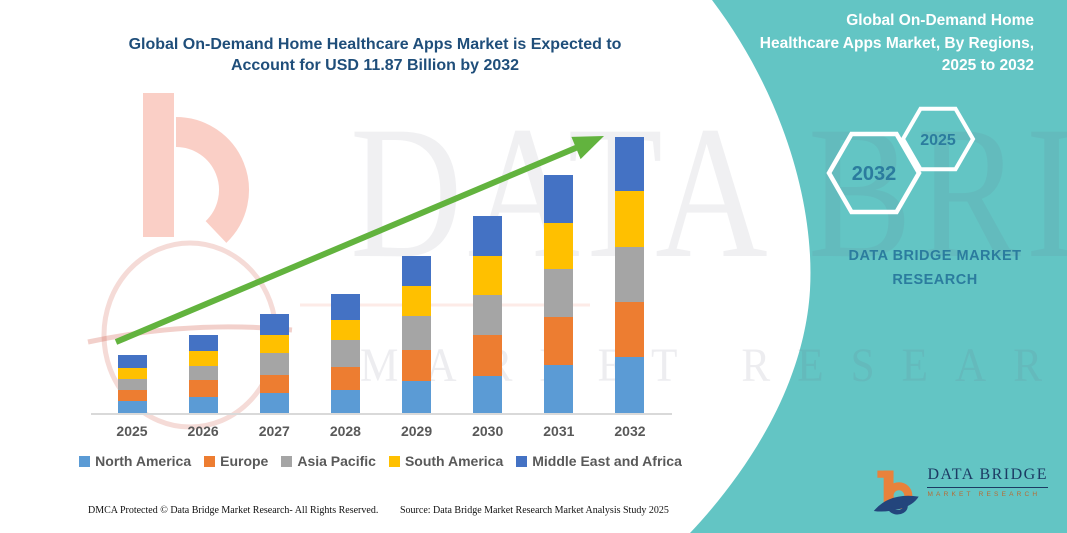 This screenshot has width=1067, height=533. Describe the element at coordinates (274, 403) in the screenshot. I see `bar-segment-2027-north-america` at that location.